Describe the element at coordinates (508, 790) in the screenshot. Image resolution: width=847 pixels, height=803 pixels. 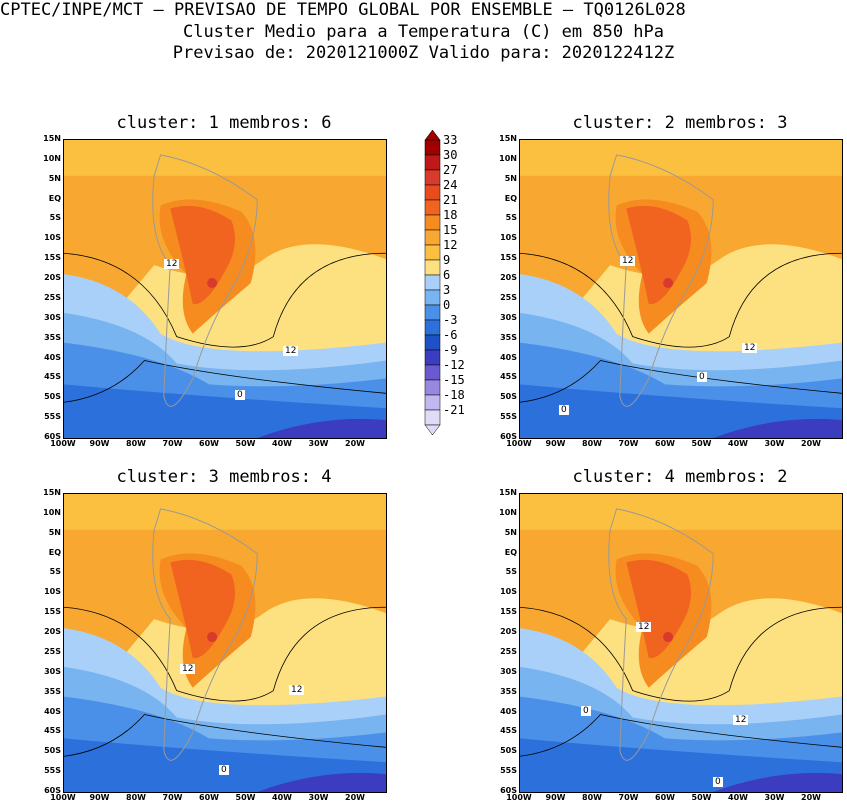
I see `latitude-label: 60S` at that location.